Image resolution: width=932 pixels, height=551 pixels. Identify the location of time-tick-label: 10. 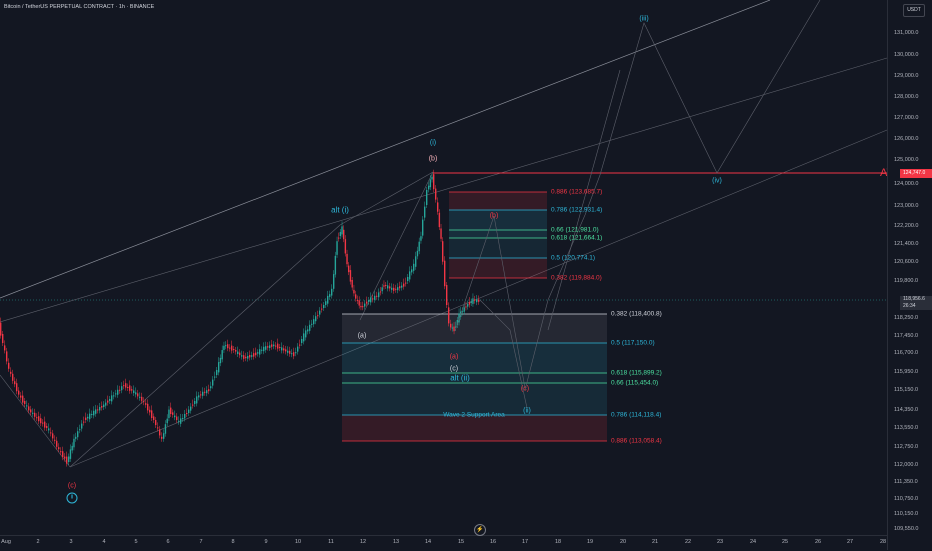
(298, 542).